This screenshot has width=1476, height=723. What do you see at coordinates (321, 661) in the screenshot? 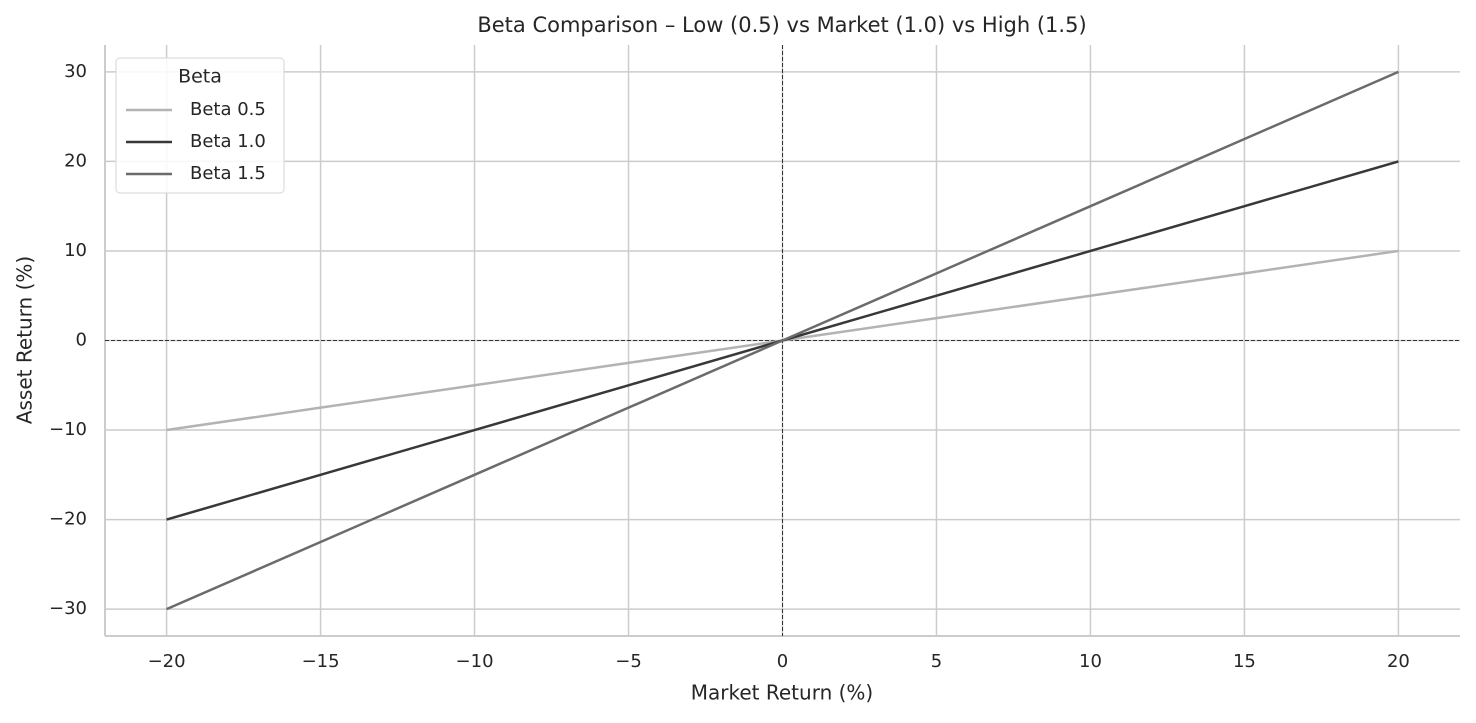
I see `x-tick-label: −15` at bounding box center [321, 661].